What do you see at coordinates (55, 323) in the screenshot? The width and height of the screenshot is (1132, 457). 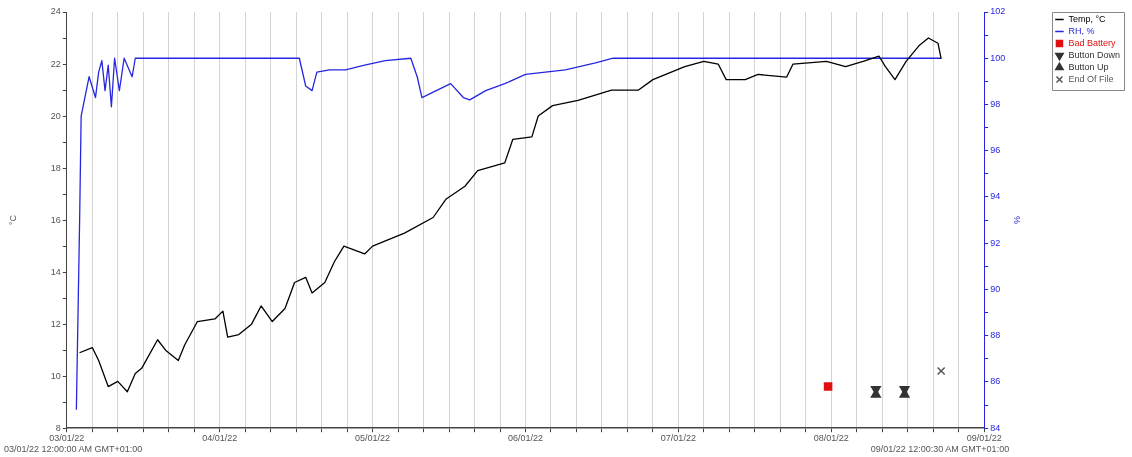 I see `y-tick-label: 12` at bounding box center [55, 323].